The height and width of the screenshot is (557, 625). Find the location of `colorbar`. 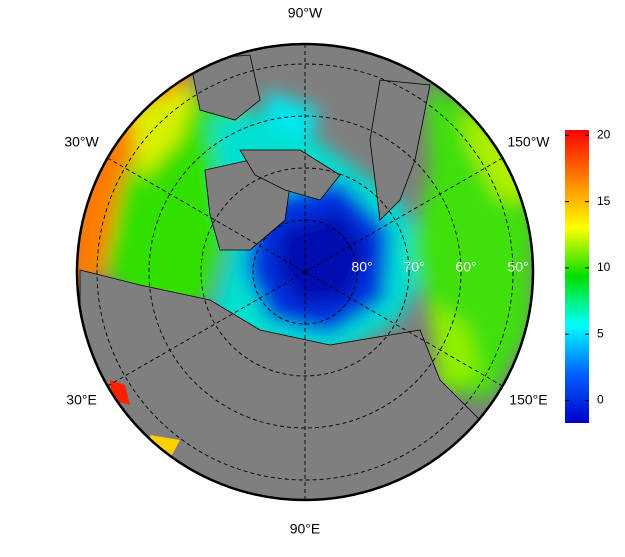

colorbar is located at coordinates (577, 276).